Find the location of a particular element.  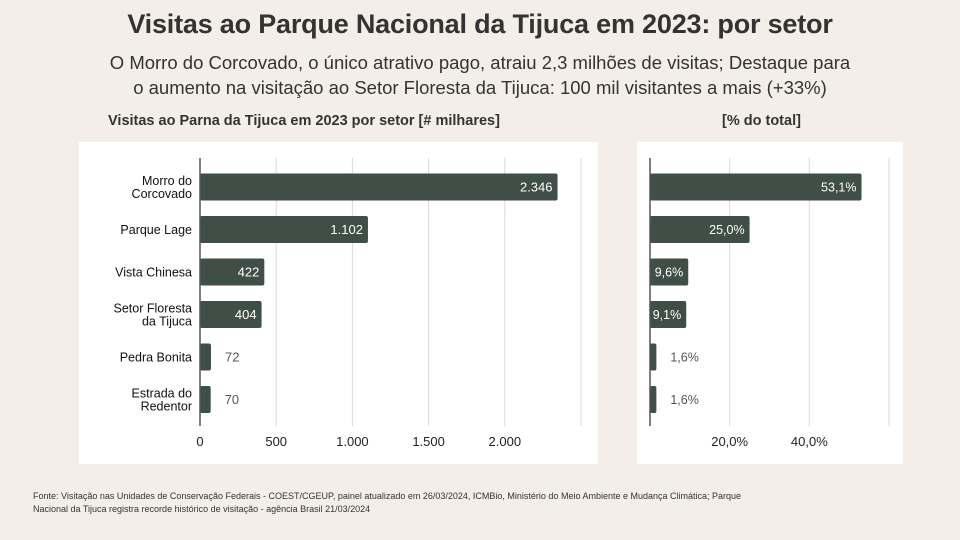

bar-value-label: 1.102 is located at coordinates (346, 229).